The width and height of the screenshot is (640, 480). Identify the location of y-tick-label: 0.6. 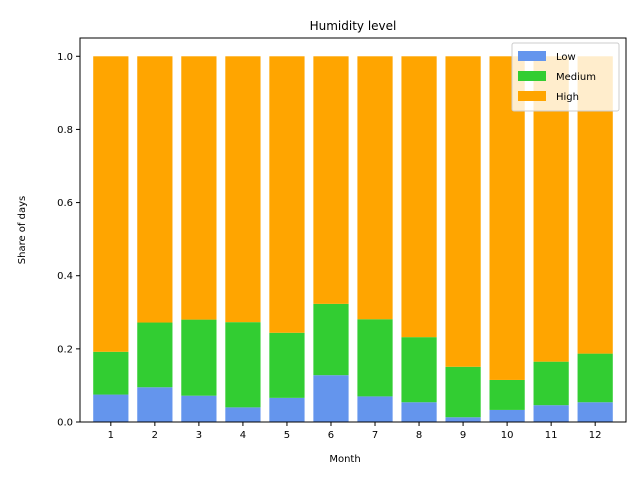
(65, 203).